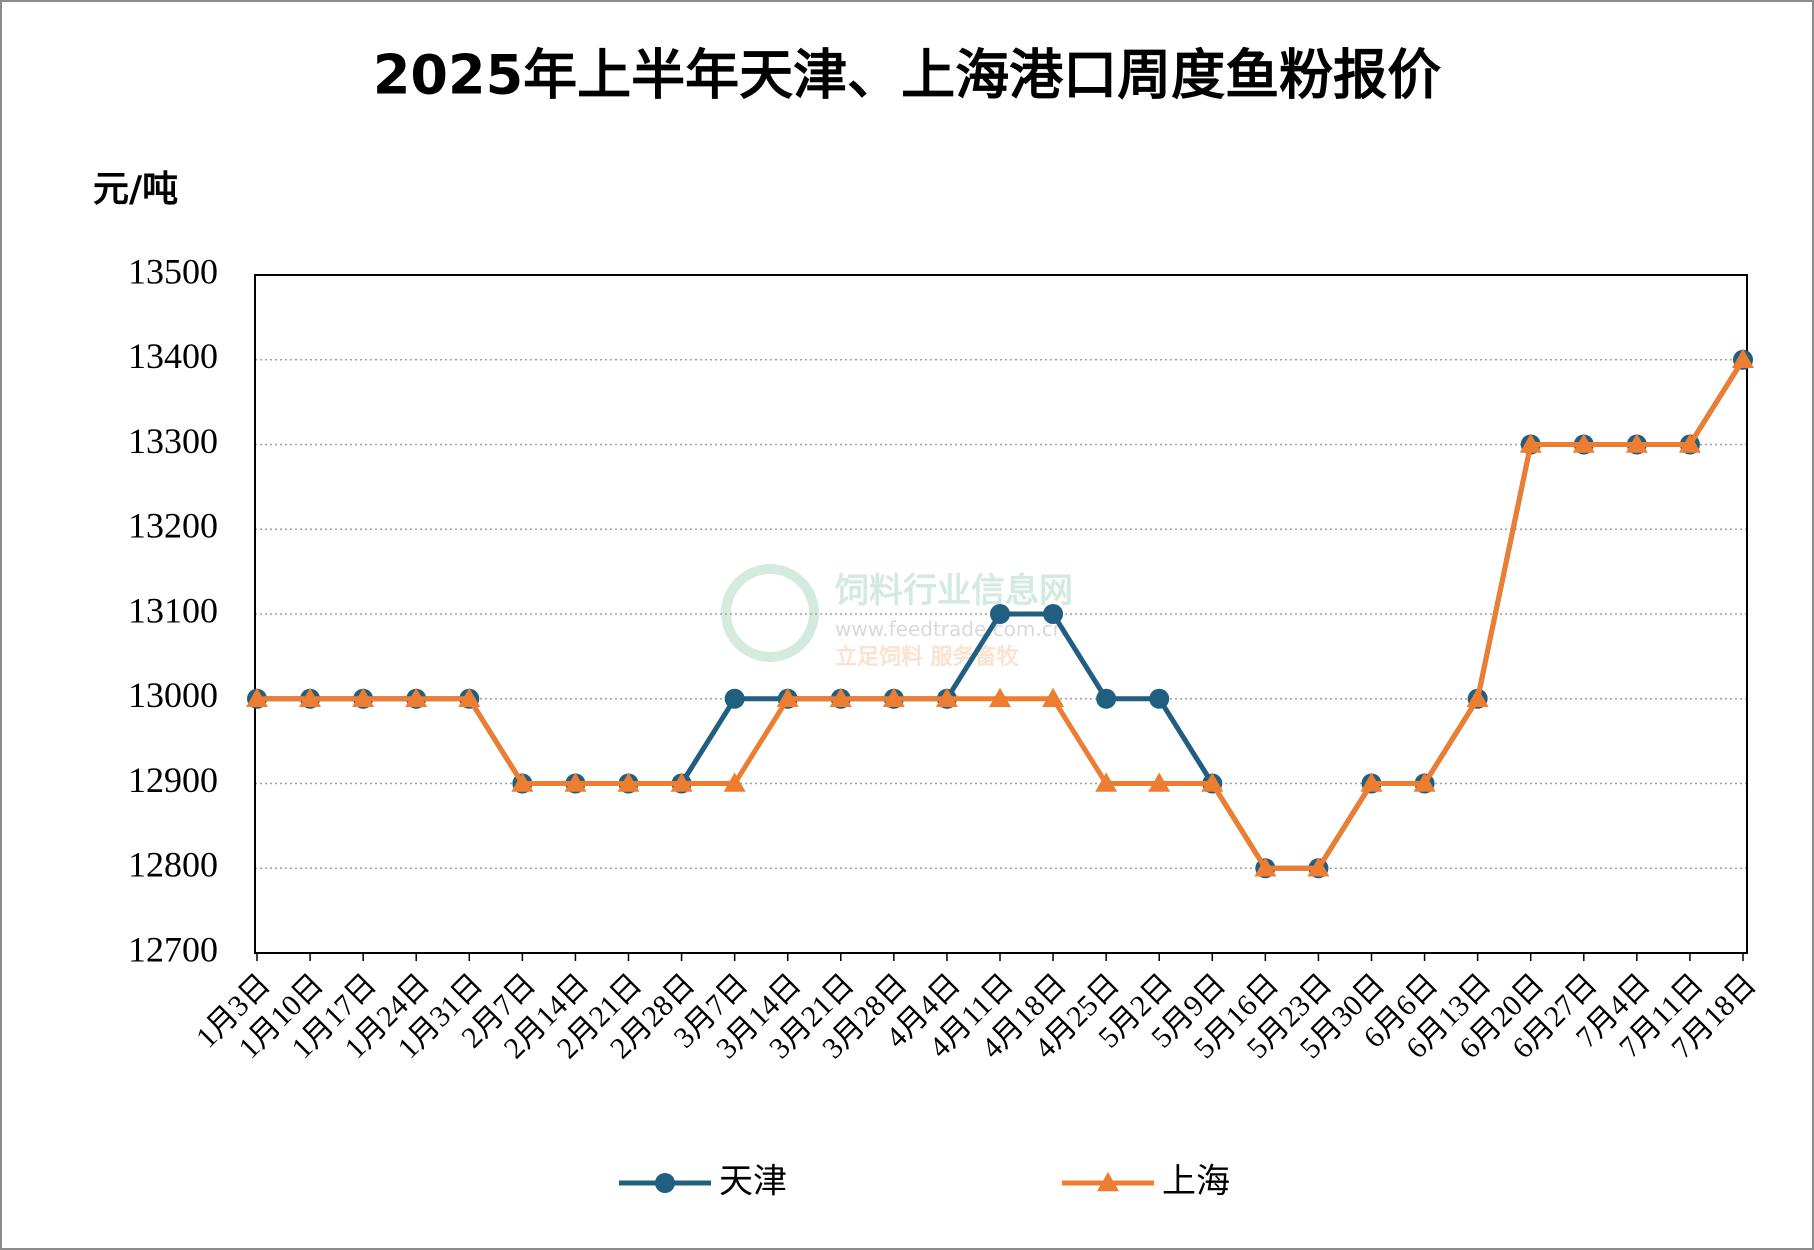 This screenshot has width=1814, height=1250. Describe the element at coordinates (173, 695) in the screenshot. I see `y-tick-label: 13000` at that location.